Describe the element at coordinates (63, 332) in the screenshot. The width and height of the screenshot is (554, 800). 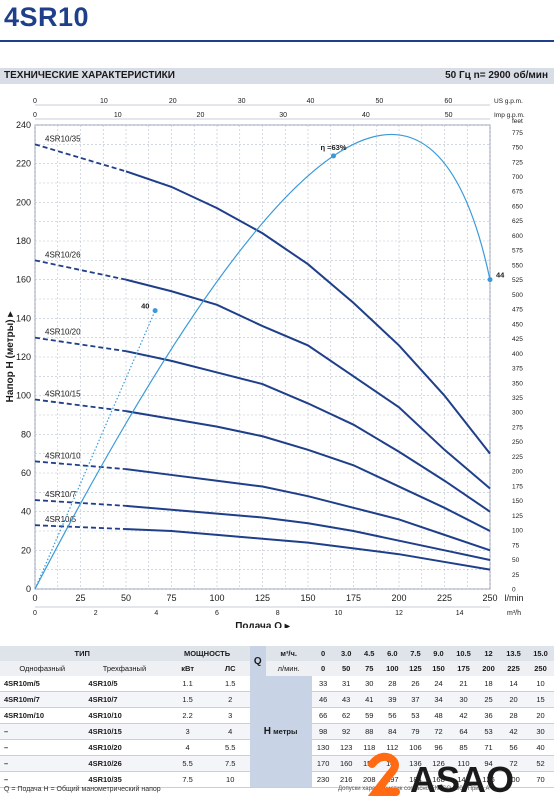
I see `curve-label: 4SR10/20` at that location.